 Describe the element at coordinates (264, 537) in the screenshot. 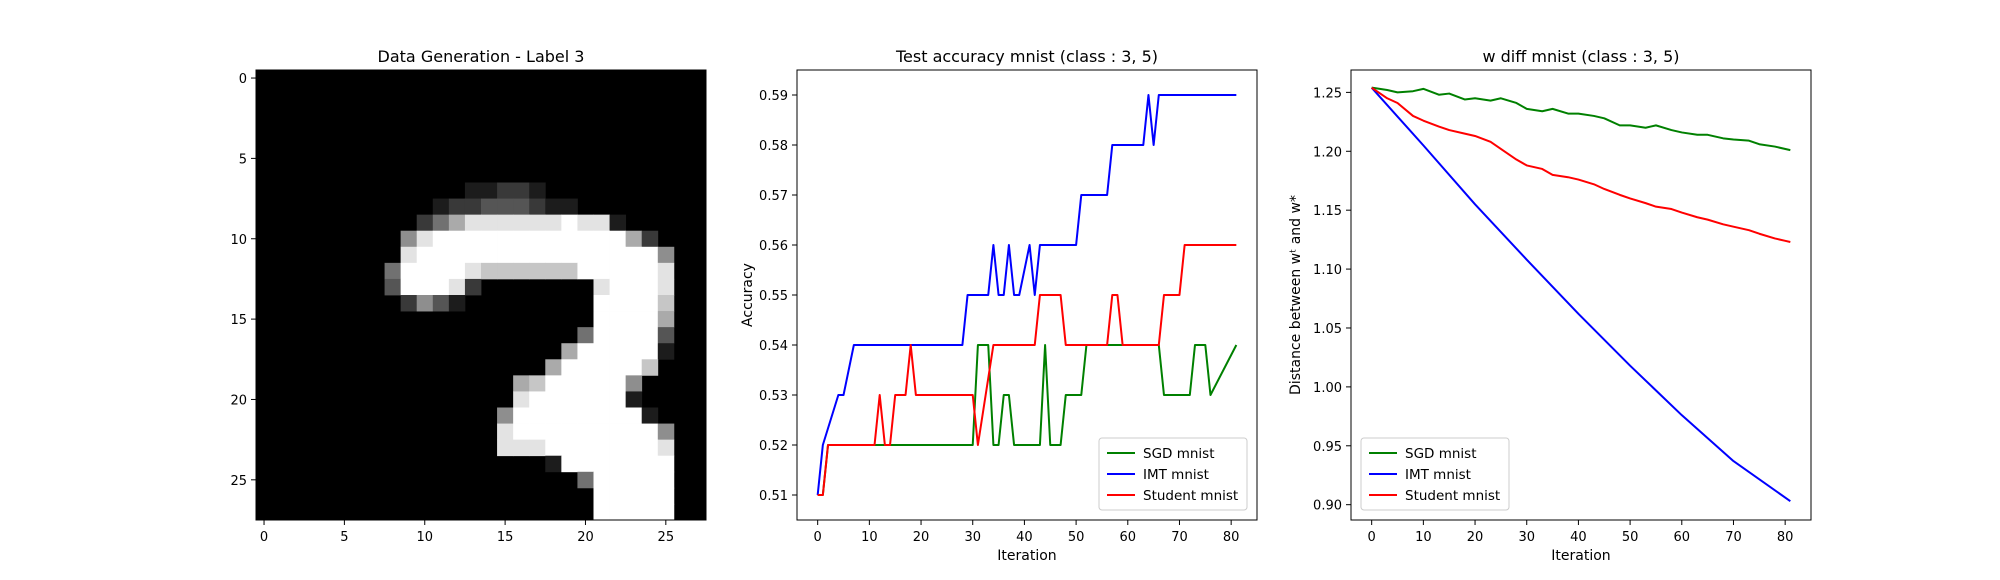

I see `image-xtick-label: 0` at that location.